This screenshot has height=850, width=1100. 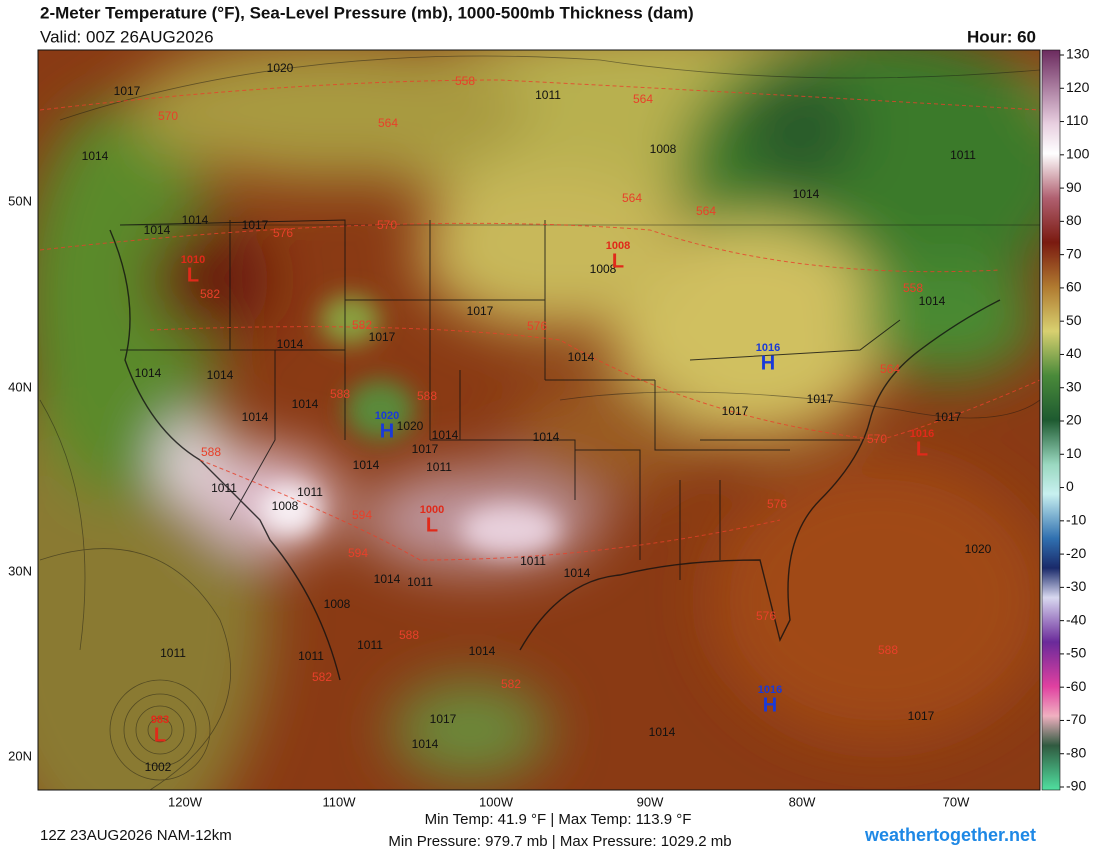 I want to click on colorbar-tick-label: 10, so click(x=1074, y=453).